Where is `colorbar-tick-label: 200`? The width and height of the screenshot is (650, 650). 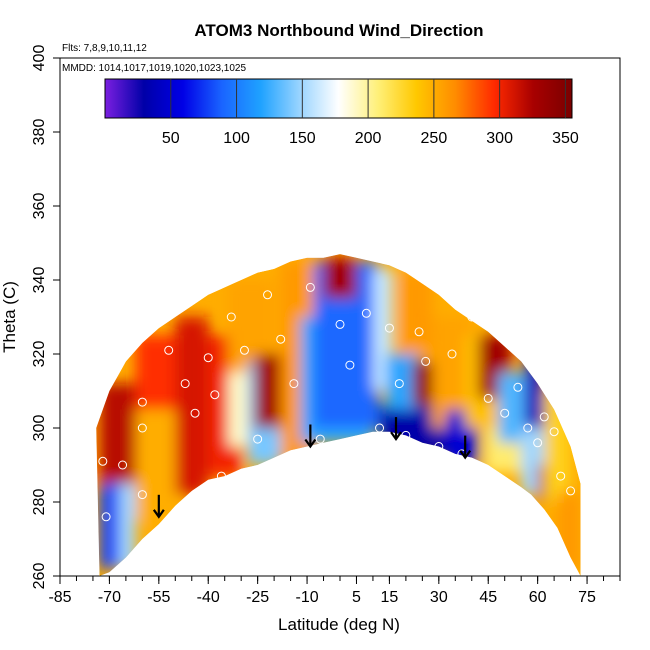
colorbar-tick-label: 200 is located at coordinates (368, 138).